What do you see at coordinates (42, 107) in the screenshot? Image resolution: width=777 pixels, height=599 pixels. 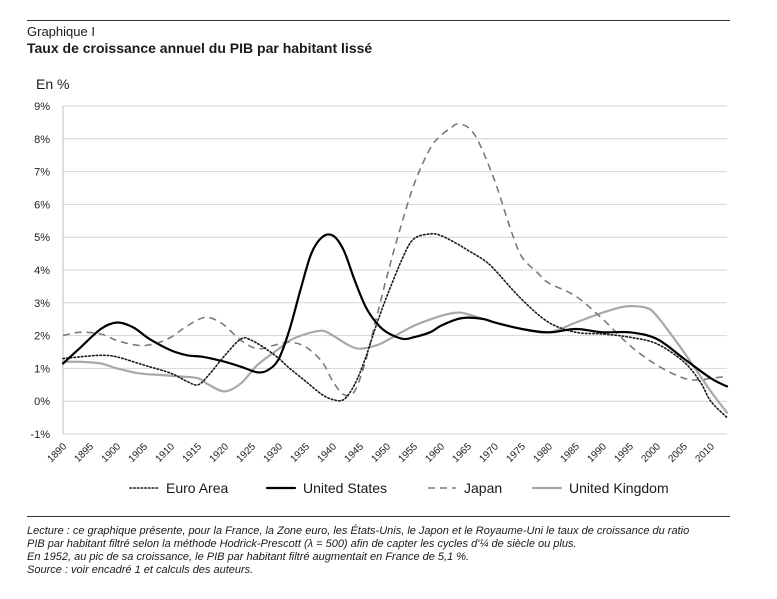 I see `y-tick-label: 9%` at bounding box center [42, 107].